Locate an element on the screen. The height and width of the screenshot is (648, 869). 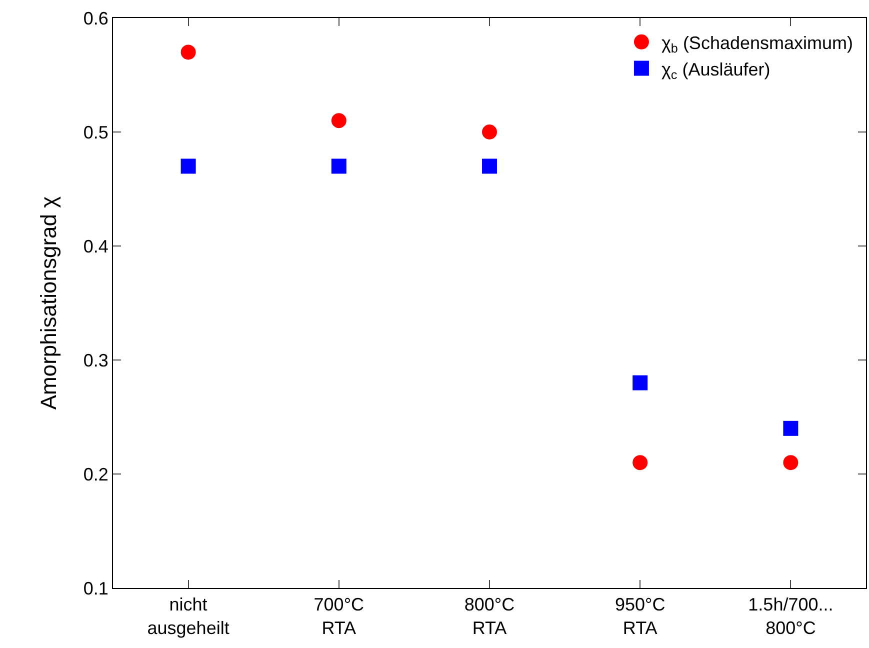
x-tick-label: 700°C RTA is located at coordinates (339, 616).